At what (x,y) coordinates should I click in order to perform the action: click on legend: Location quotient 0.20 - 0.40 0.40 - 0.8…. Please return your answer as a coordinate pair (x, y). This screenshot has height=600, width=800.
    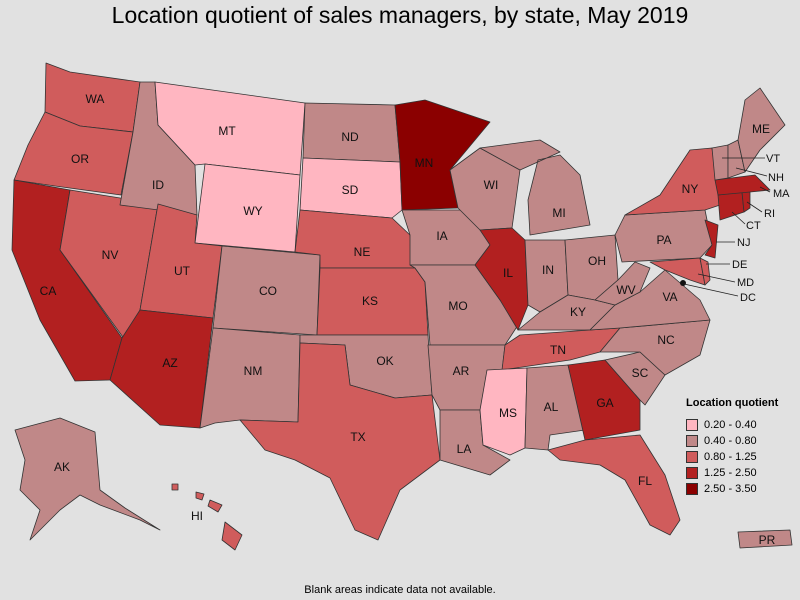
    Looking at the image, I should click on (741, 447).